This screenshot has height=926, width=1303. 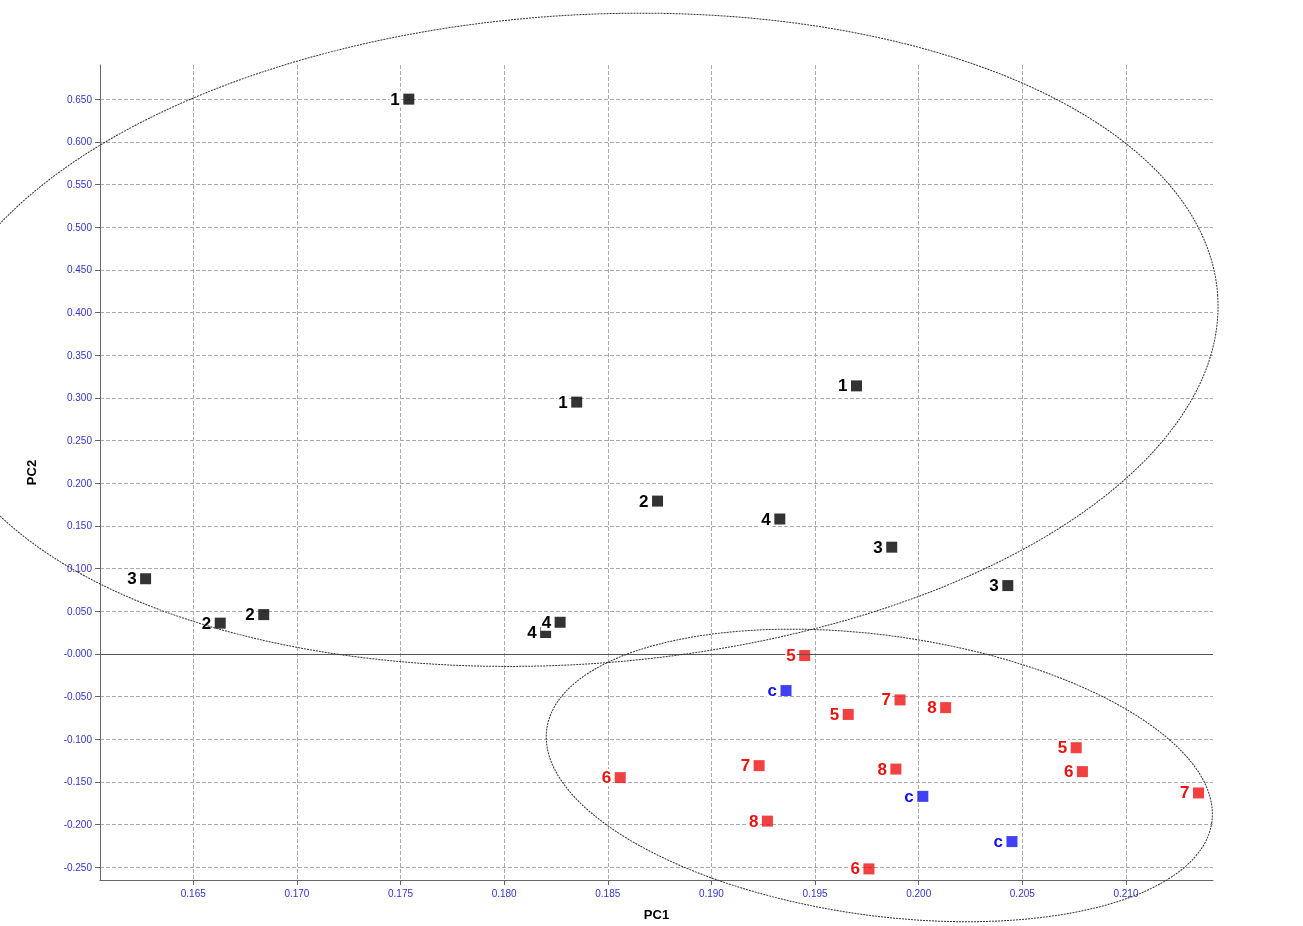 What do you see at coordinates (79, 440) in the screenshot?
I see `y-tick-label: 0.250` at bounding box center [79, 440].